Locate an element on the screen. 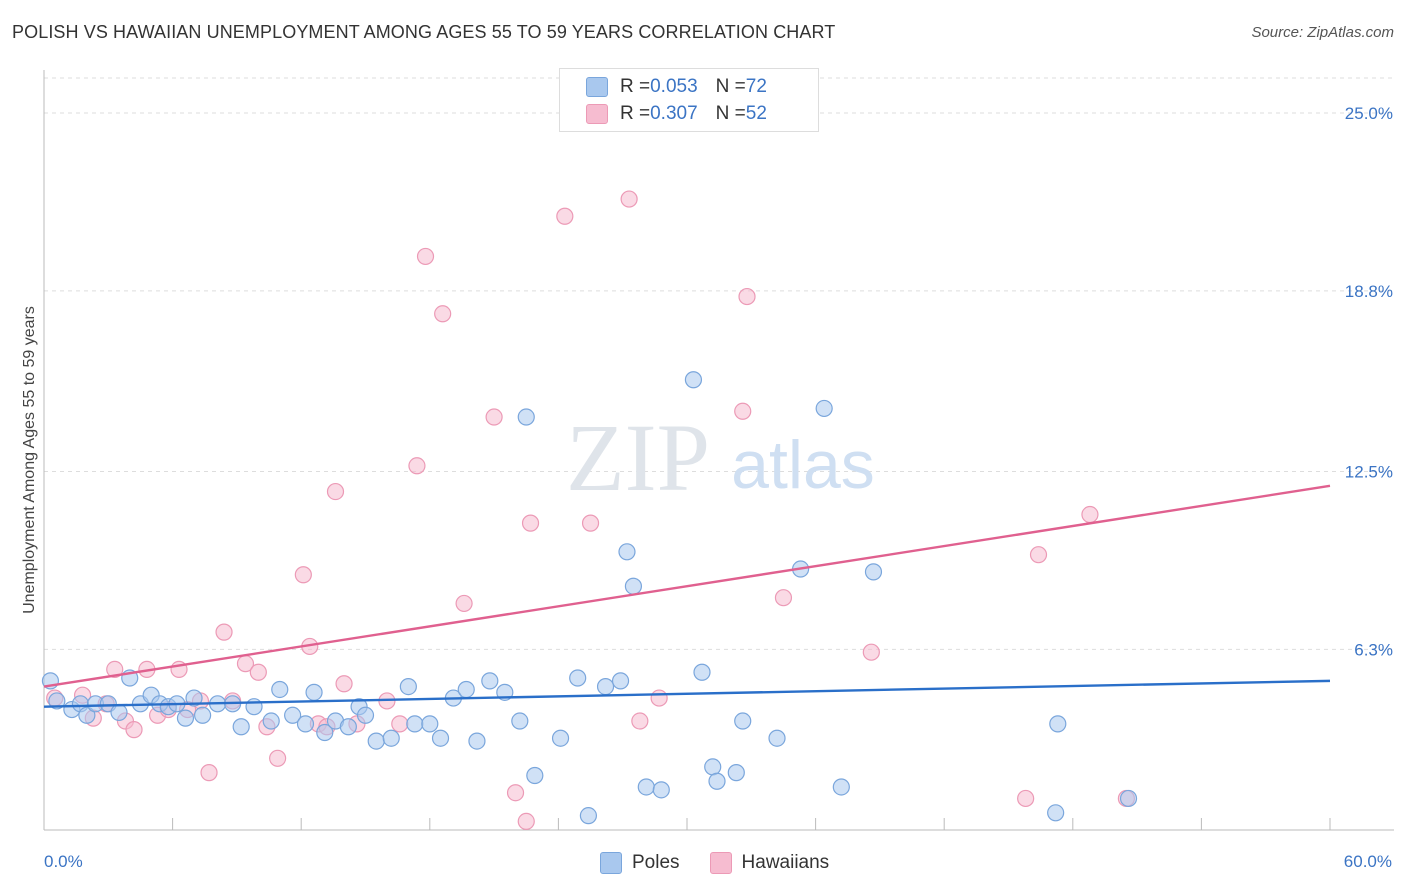 This screenshot has width=1406, height=892. r-value: 0.307 is located at coordinates (674, 113).